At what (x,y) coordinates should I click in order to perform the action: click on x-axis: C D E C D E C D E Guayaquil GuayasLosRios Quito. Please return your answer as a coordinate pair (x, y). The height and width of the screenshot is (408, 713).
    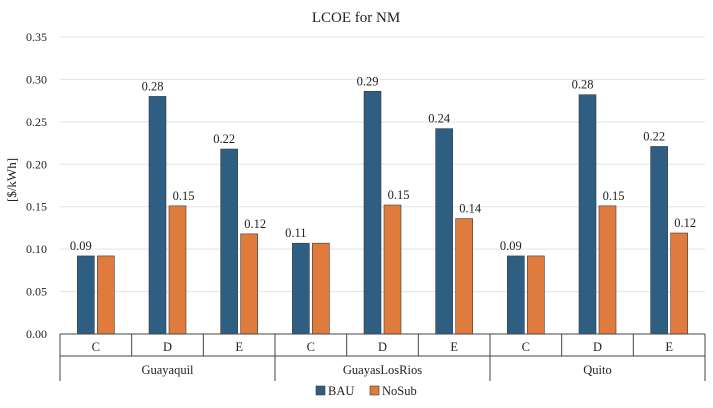
    Looking at the image, I should click on (382, 357).